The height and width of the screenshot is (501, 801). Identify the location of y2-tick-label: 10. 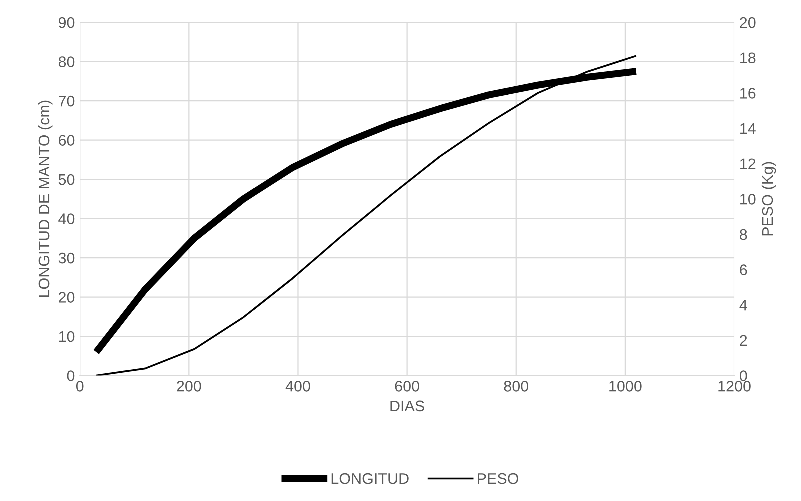
(748, 199).